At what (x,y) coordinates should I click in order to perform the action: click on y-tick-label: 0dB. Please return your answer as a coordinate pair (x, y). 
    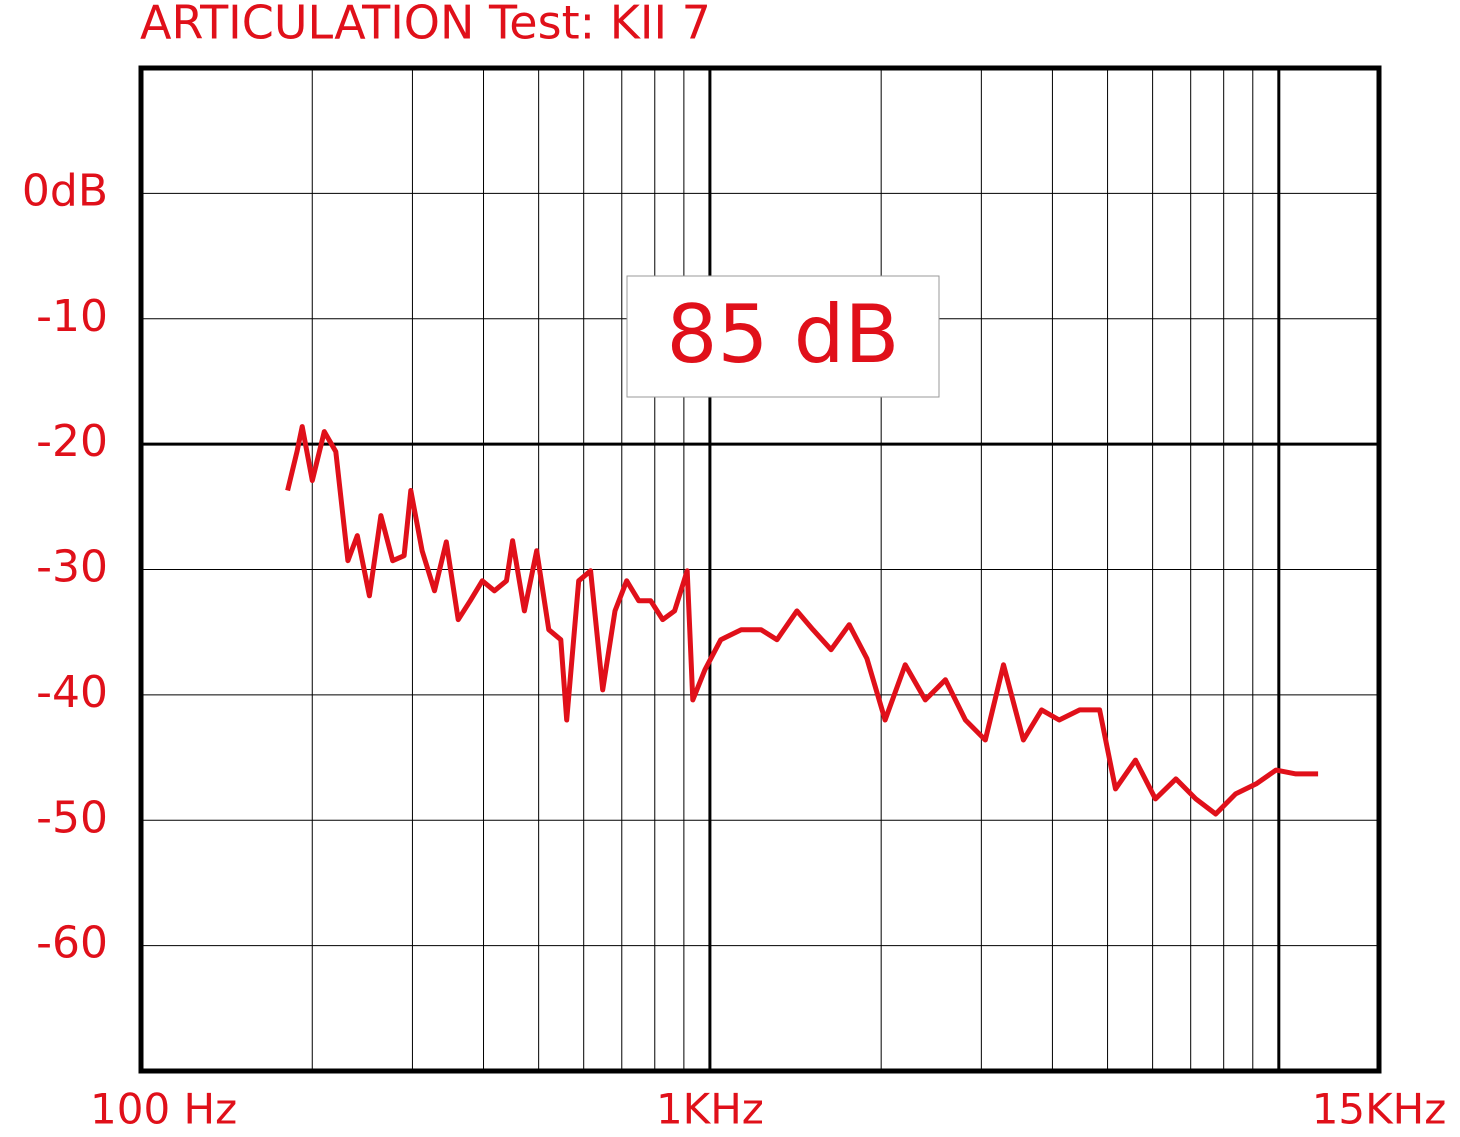
    Looking at the image, I should click on (65, 190).